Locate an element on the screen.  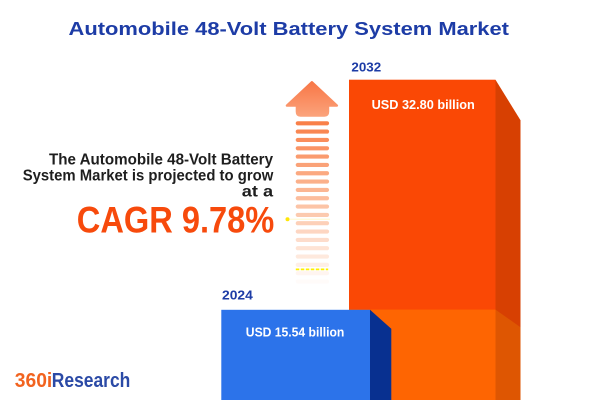
svg-text: USD 15.54 billion is located at coordinates (295, 332).